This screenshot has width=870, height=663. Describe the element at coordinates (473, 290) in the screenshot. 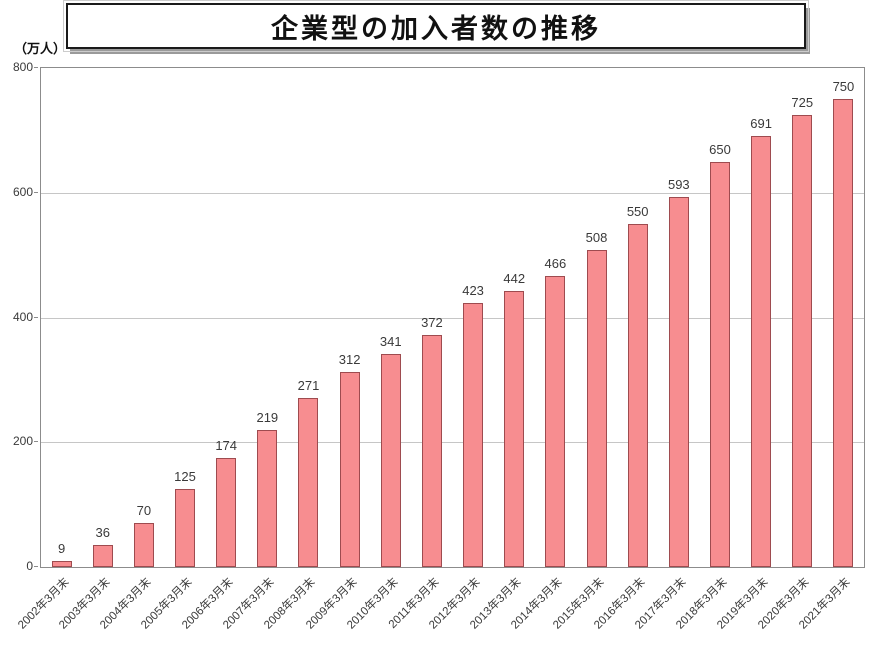

I see `bar-value-label: 423` at that location.